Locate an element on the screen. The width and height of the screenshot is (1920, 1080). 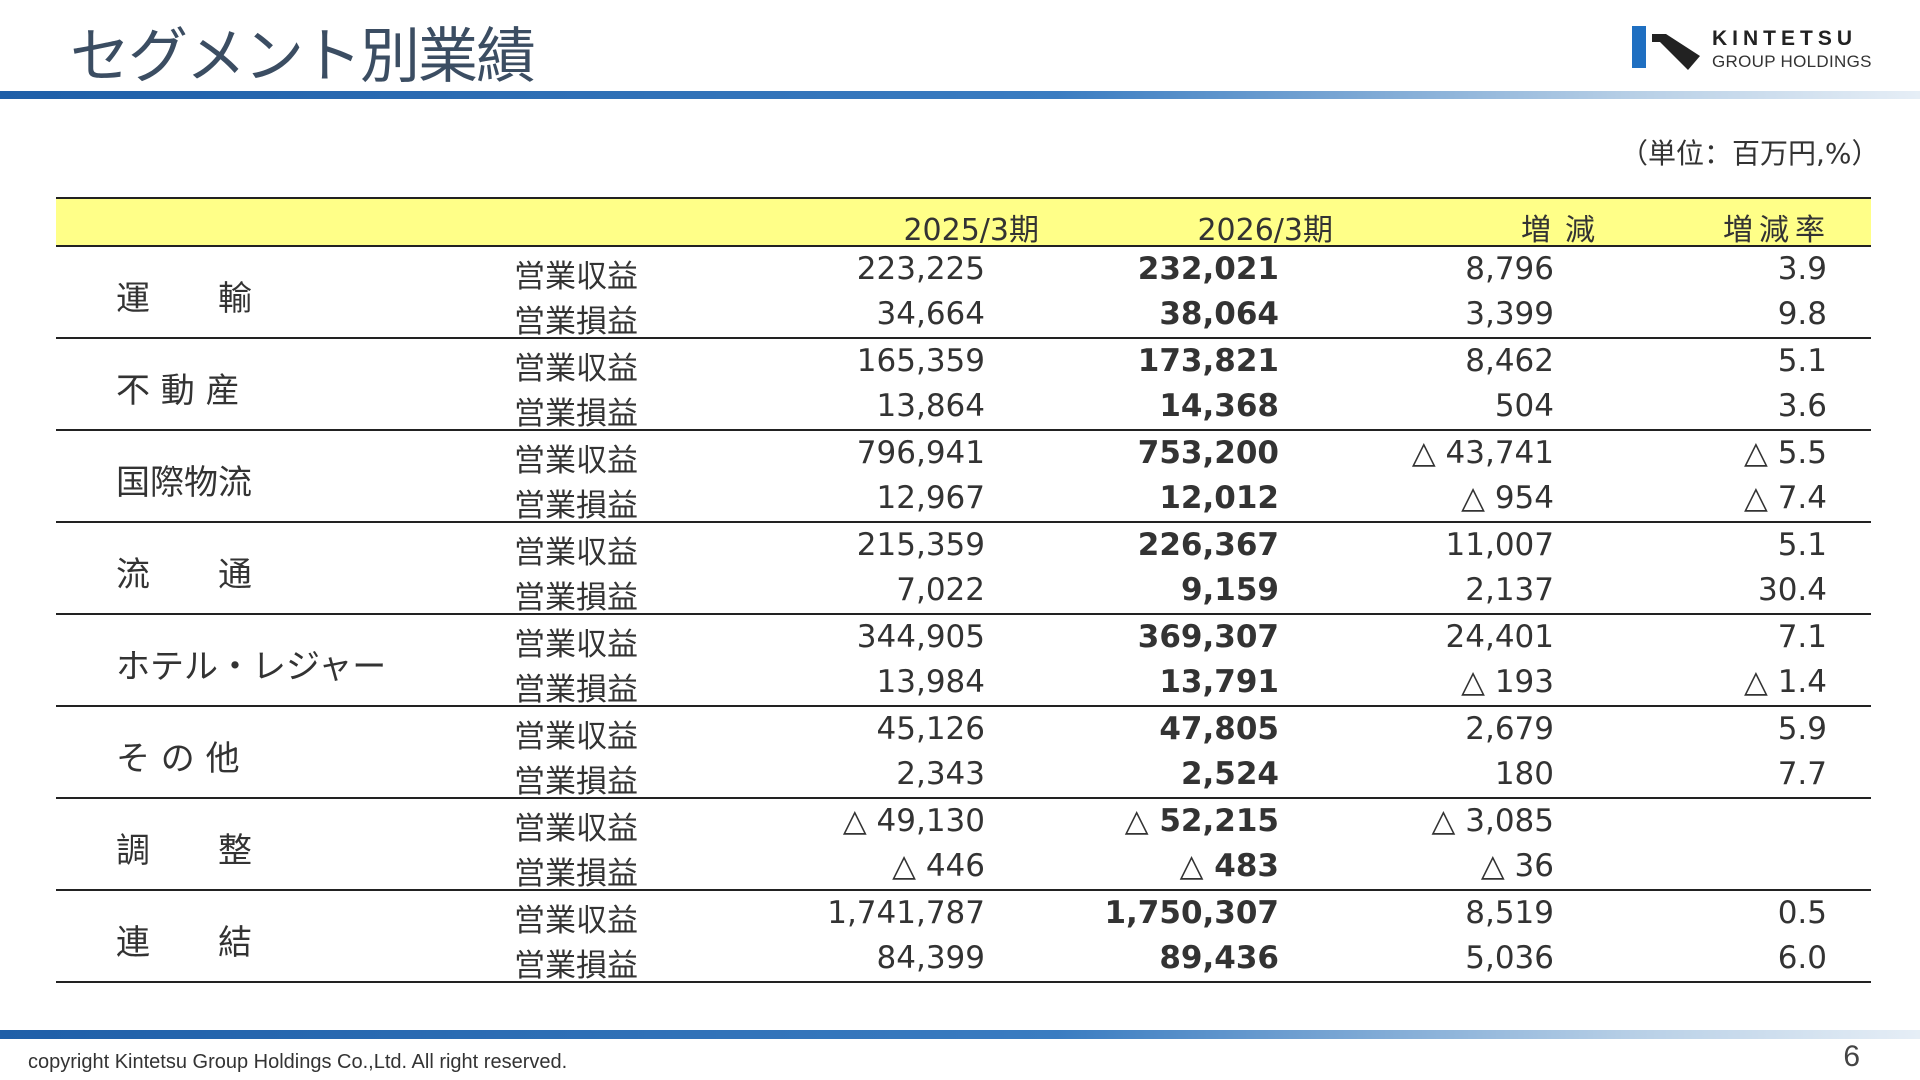
cell-current-year: 1,750,307 is located at coordinates (1191, 913).